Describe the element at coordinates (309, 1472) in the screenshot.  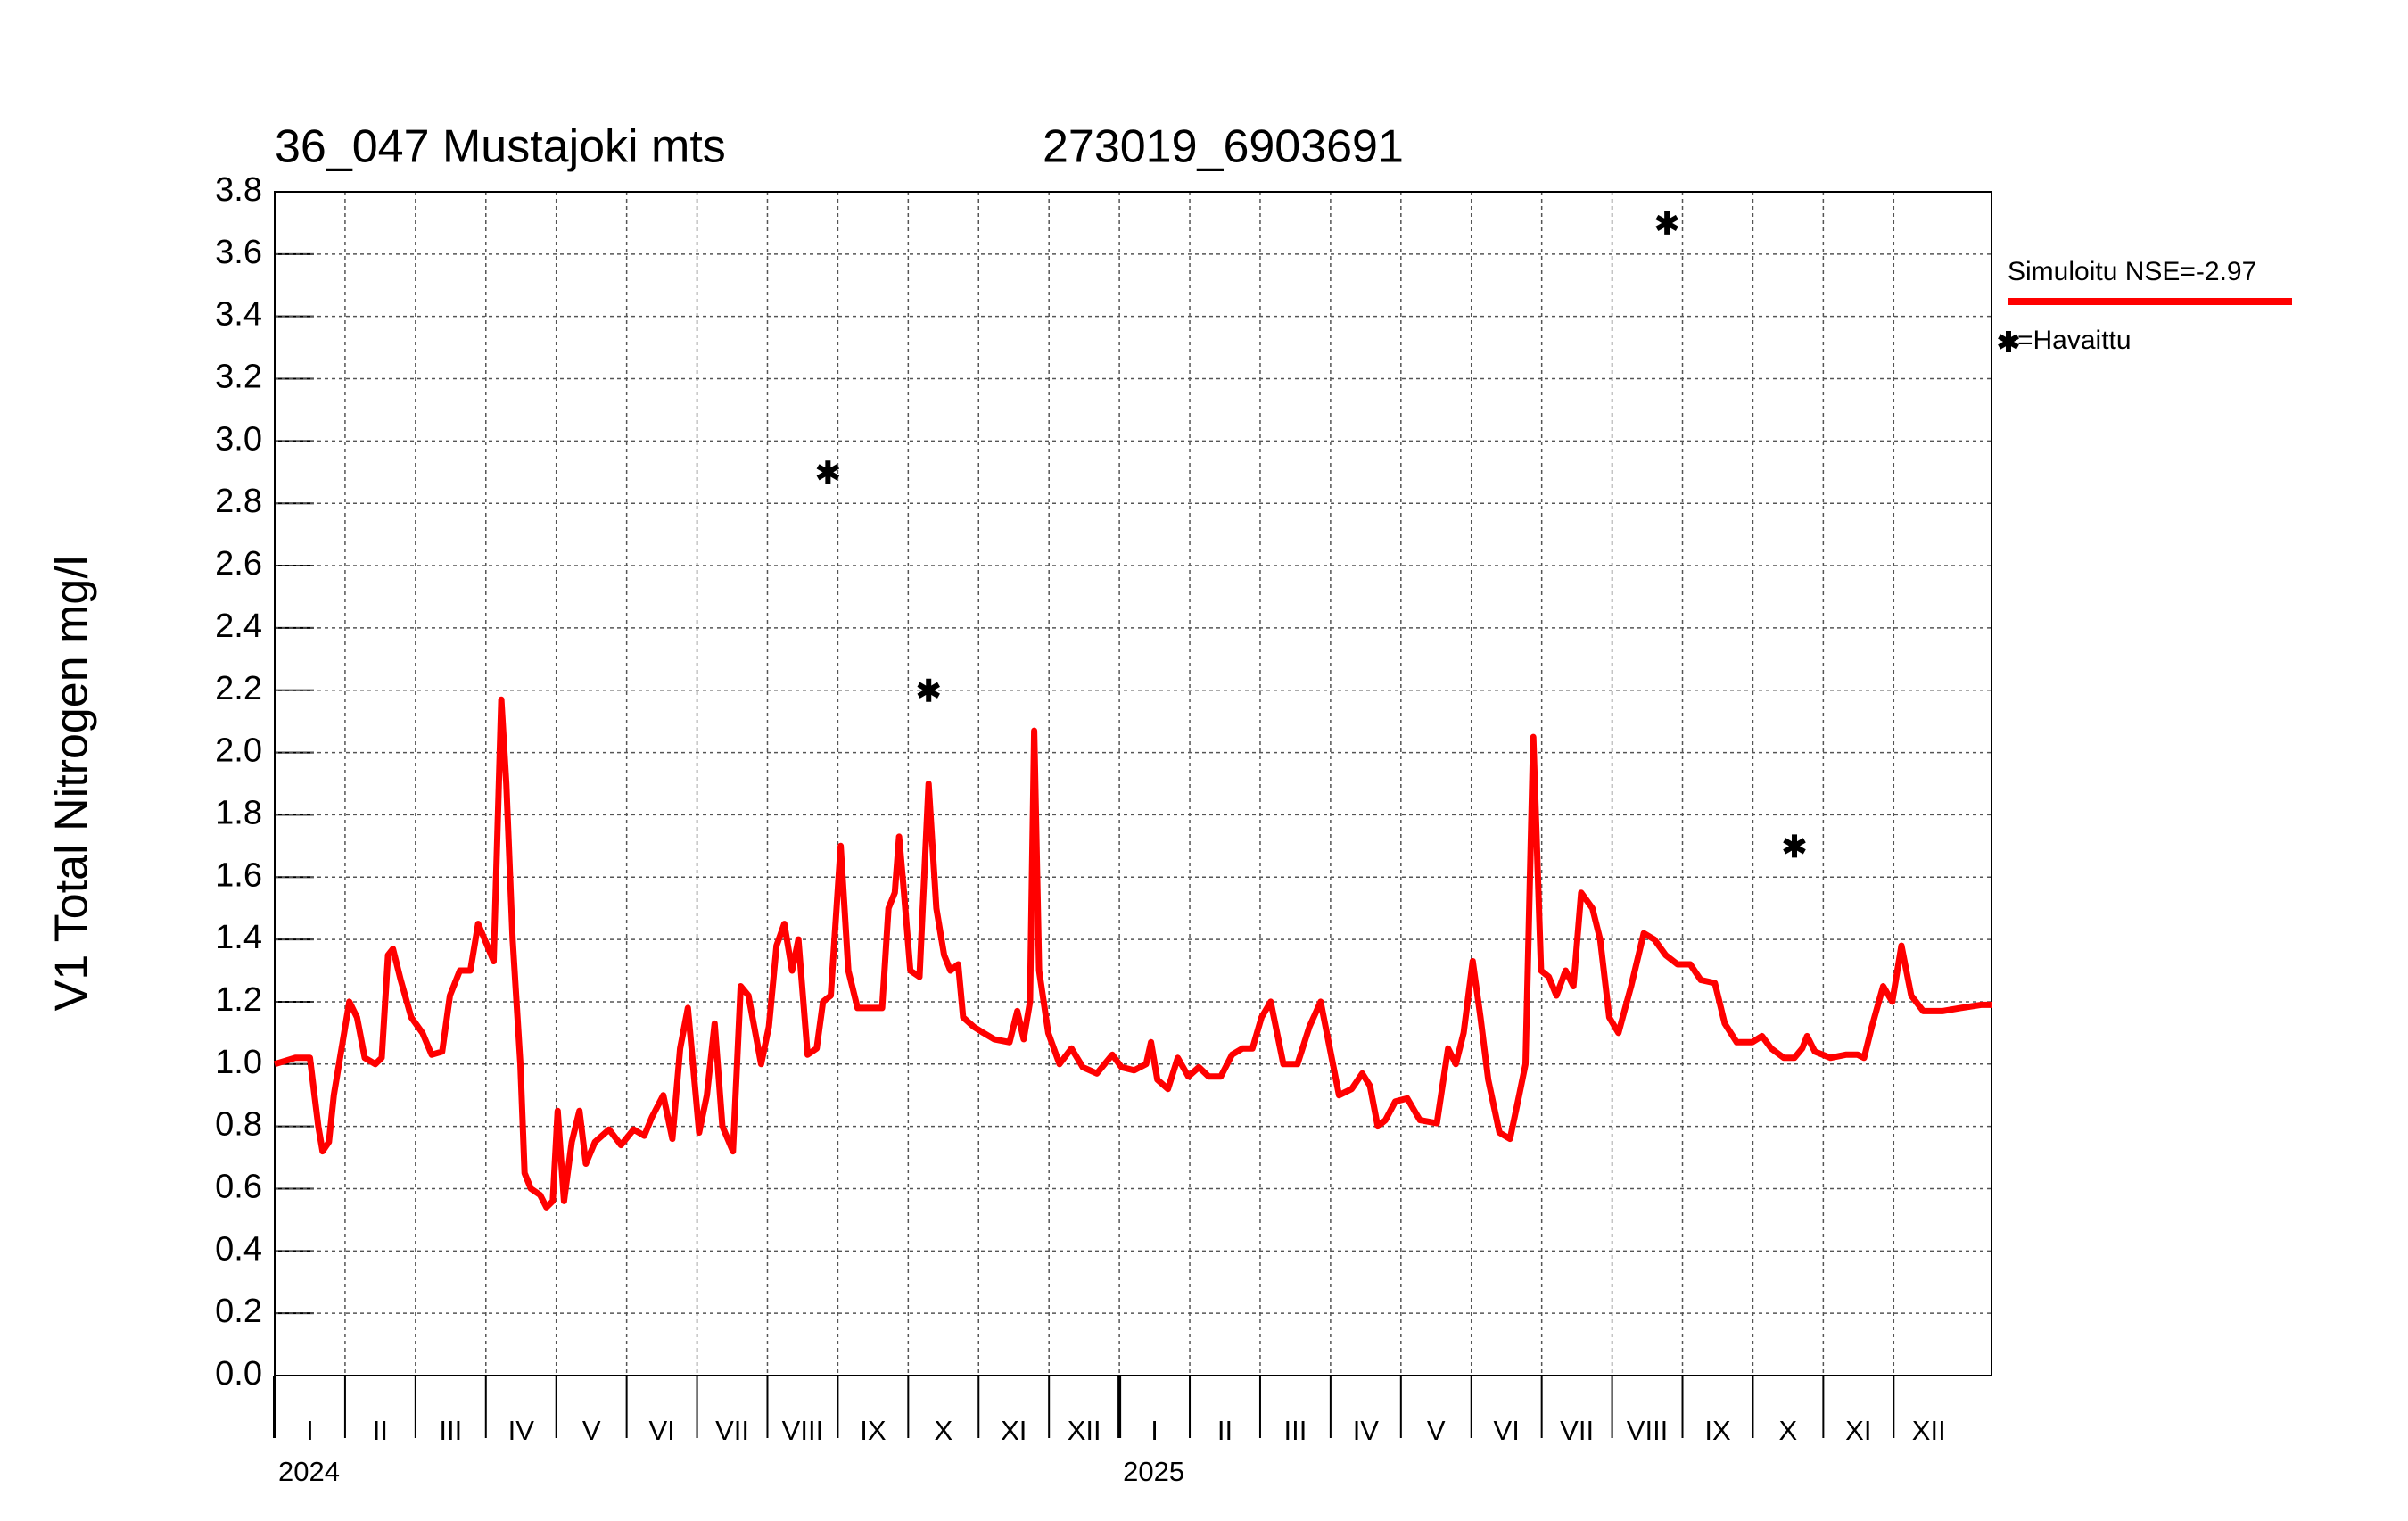
I see `year-label: 2024` at that location.